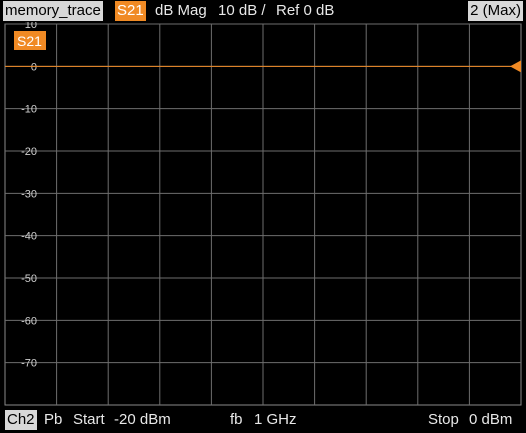 The height and width of the screenshot is (433, 526). Describe the element at coordinates (491, 419) in the screenshot. I see `stop-value: 0 dBm` at that location.